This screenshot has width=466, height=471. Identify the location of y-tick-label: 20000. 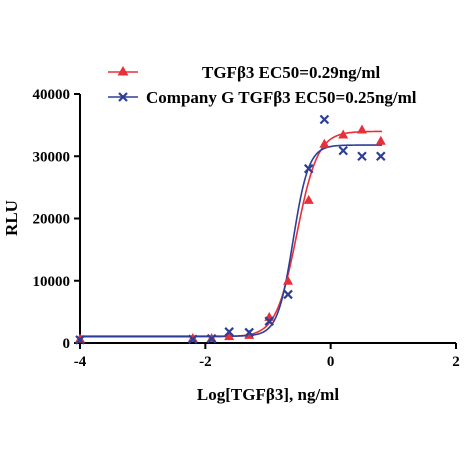
(52, 220).